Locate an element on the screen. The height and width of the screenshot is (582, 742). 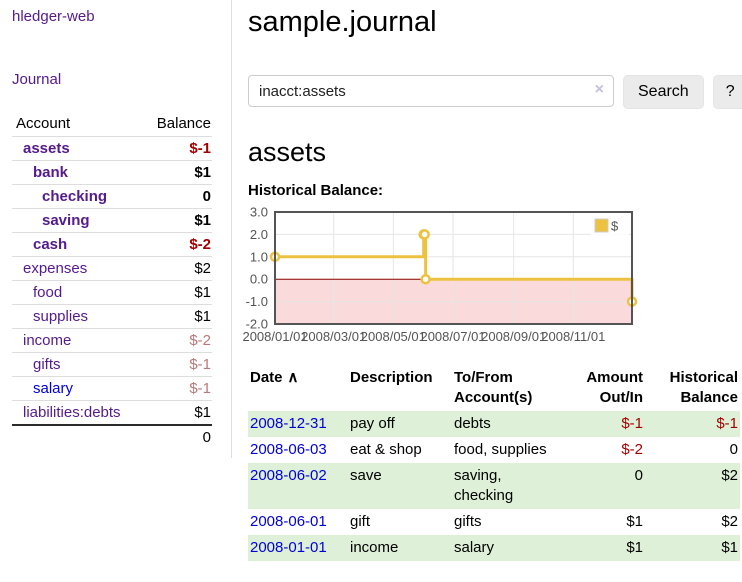
register-balance-cell: 0 is located at coordinates (733, 449).